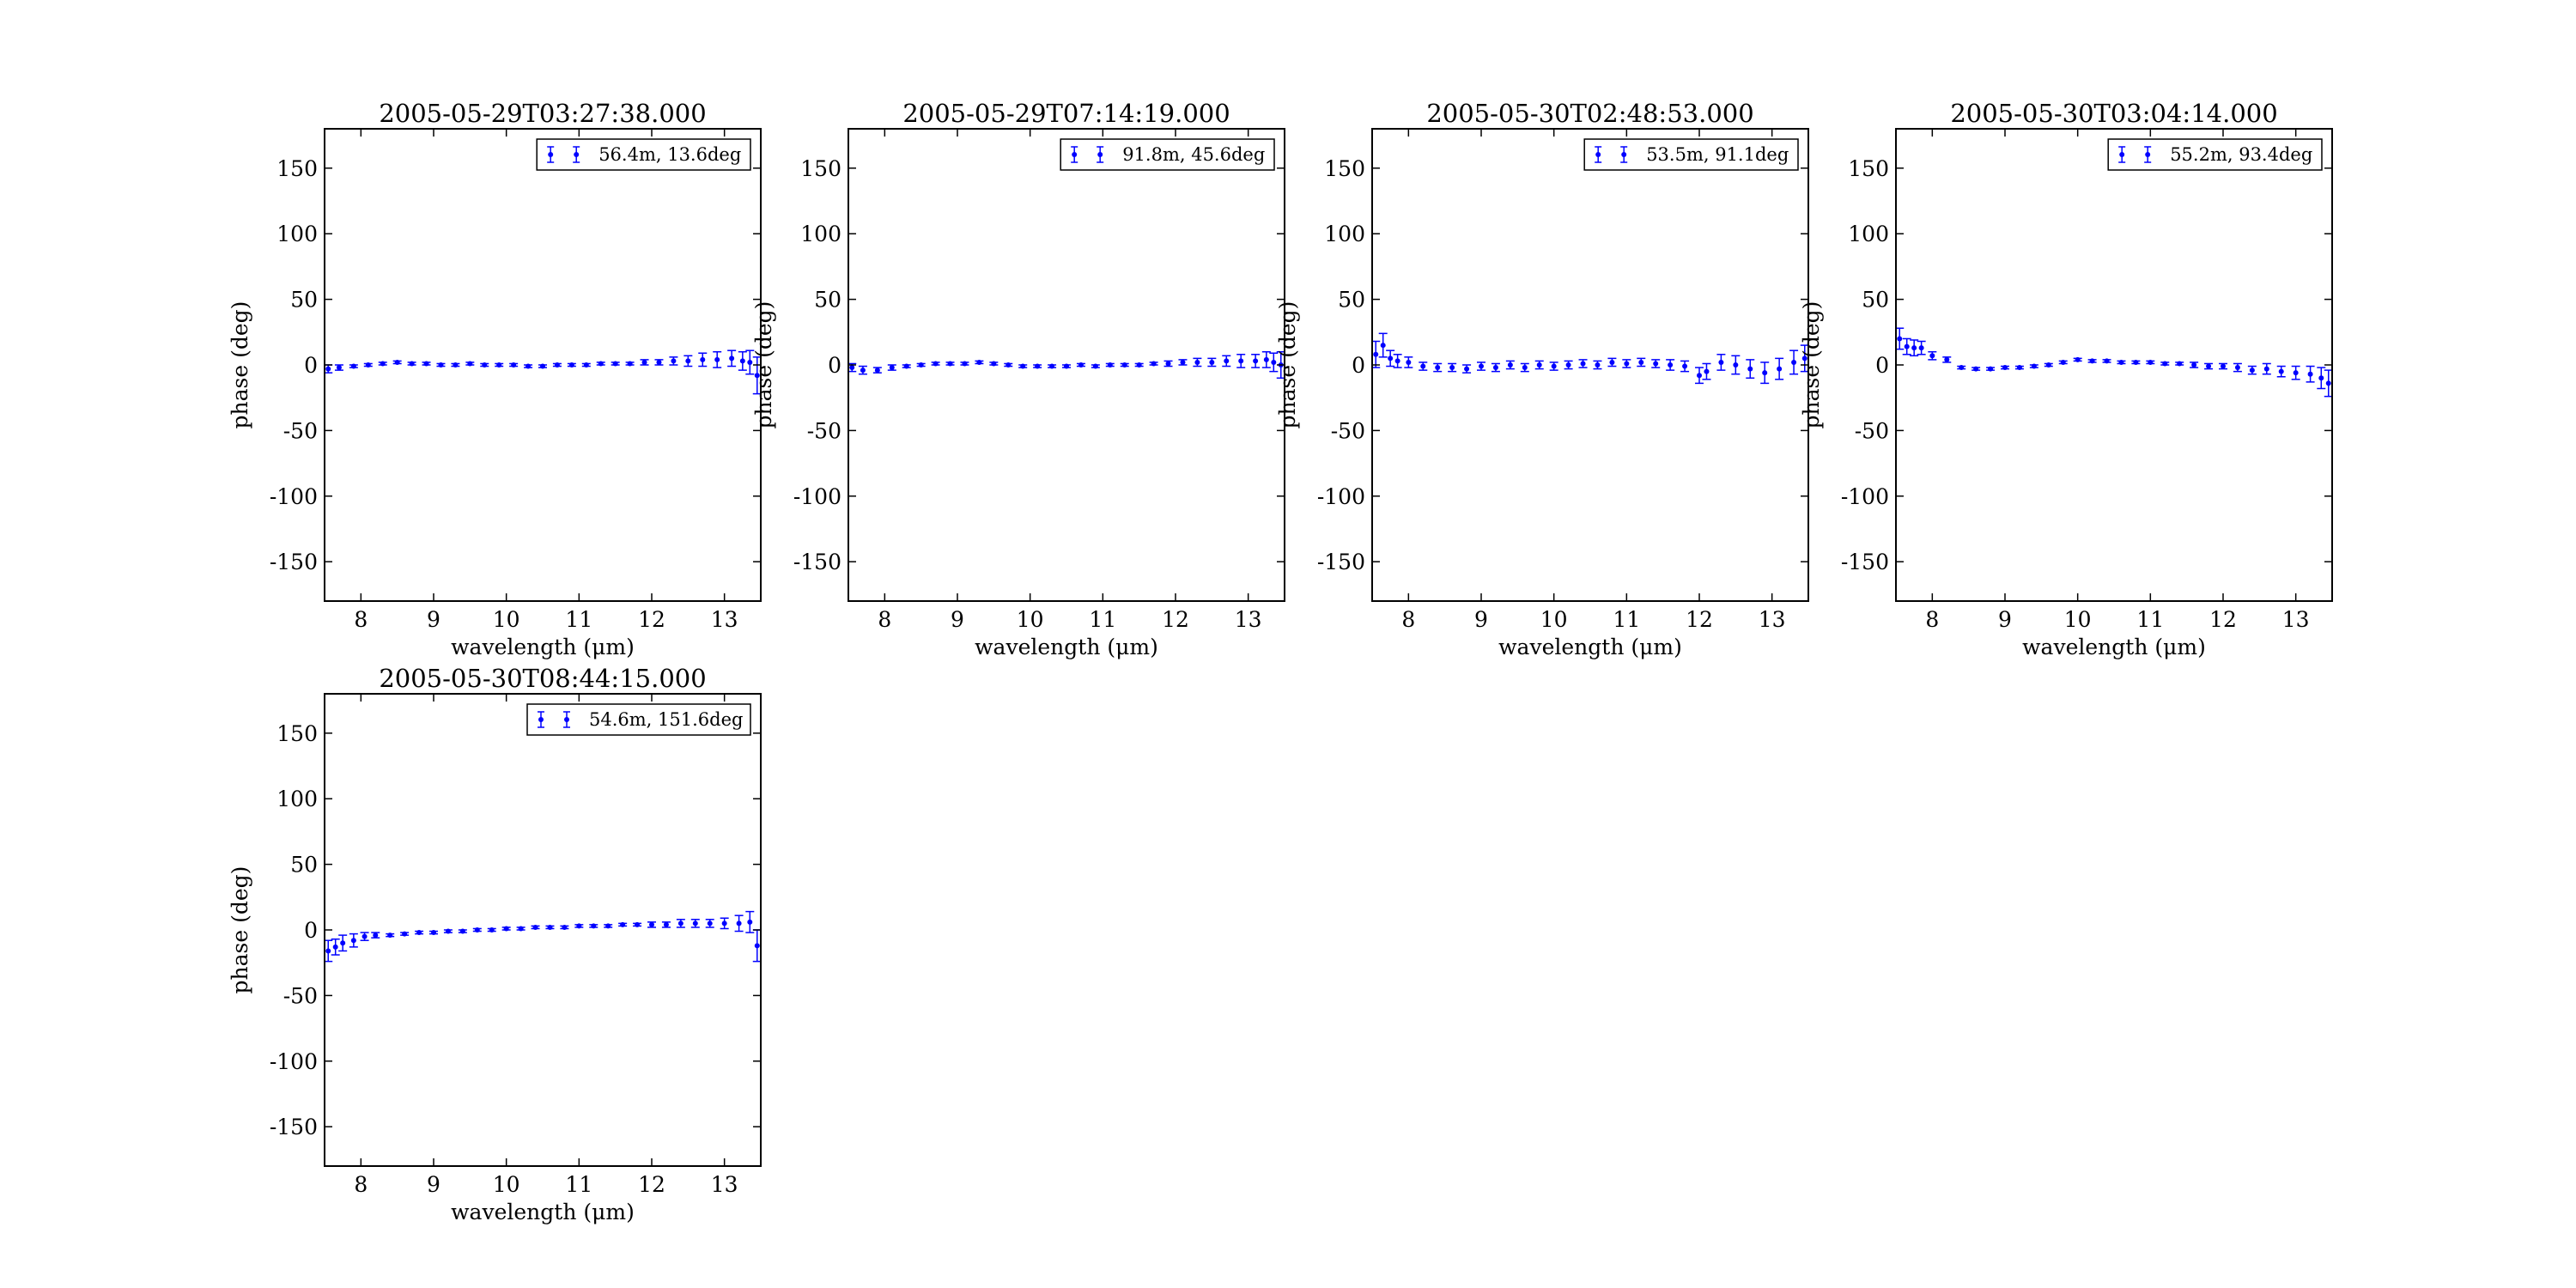 The width and height of the screenshot is (2576, 1288). Describe the element at coordinates (294, 1061) in the screenshot. I see `y-tick-label: -100` at that location.